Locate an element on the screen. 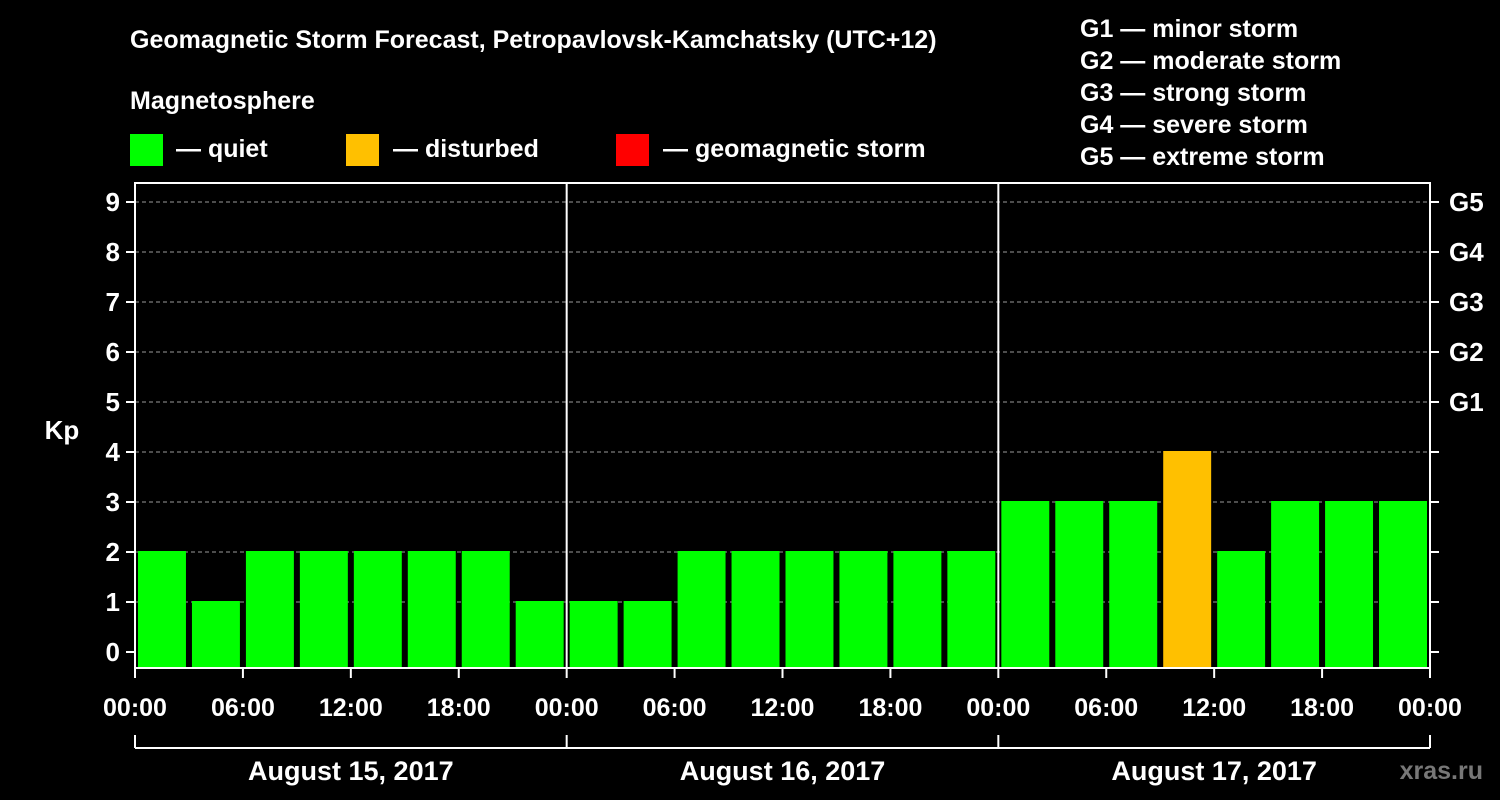 This screenshot has height=800, width=1500. y-tick-label: 7 is located at coordinates (113, 302).